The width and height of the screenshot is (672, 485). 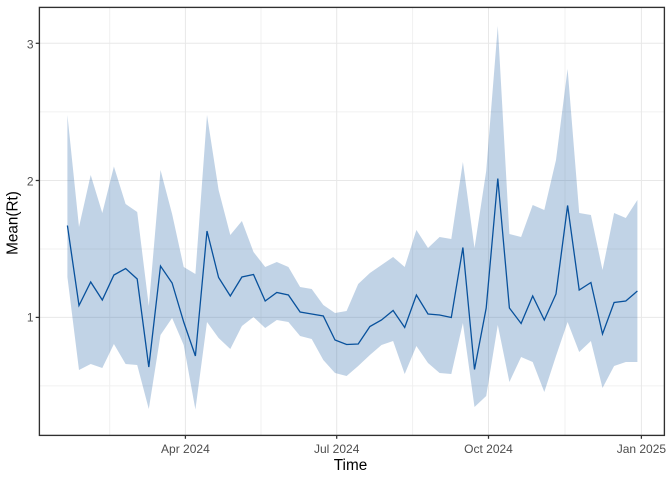 I want to click on svg-text: Apr 2024, so click(x=185, y=449).